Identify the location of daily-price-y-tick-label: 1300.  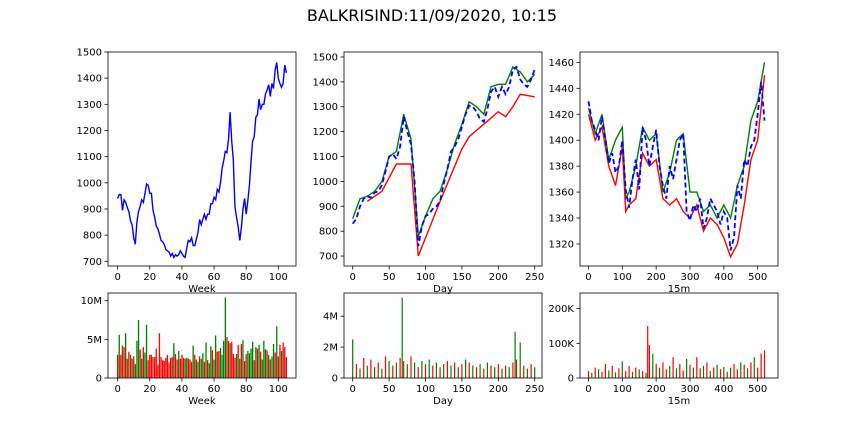
(325, 107).